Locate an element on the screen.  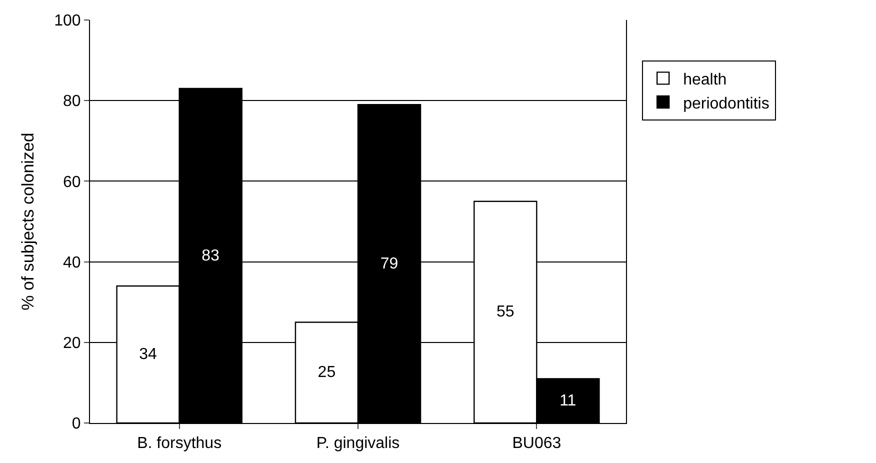
y-axis-title: % of subjects colonized is located at coordinates (28, 221).